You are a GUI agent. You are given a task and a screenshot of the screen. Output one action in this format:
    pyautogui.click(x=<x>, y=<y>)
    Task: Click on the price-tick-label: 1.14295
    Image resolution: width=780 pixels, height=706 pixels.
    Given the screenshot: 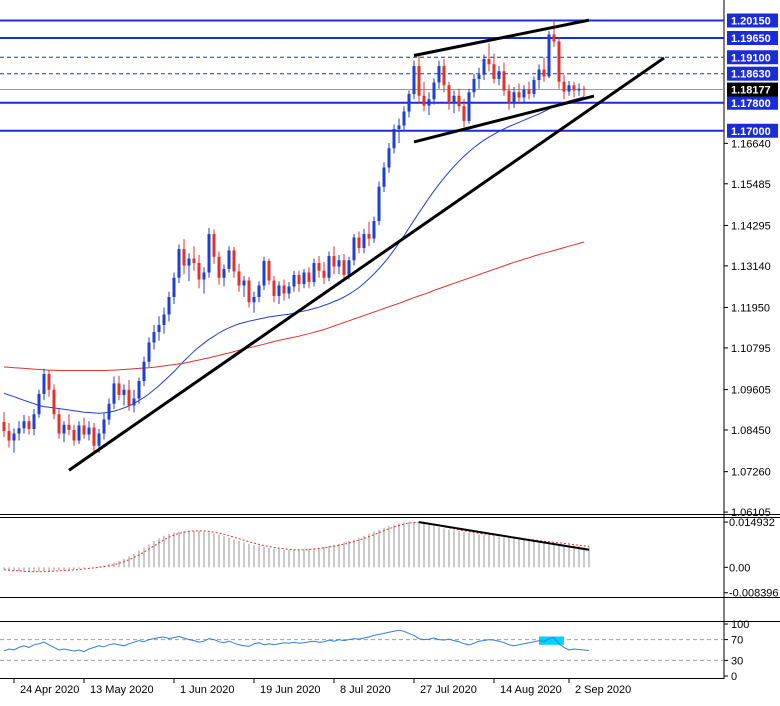 What is the action you would take?
    pyautogui.click(x=751, y=226)
    